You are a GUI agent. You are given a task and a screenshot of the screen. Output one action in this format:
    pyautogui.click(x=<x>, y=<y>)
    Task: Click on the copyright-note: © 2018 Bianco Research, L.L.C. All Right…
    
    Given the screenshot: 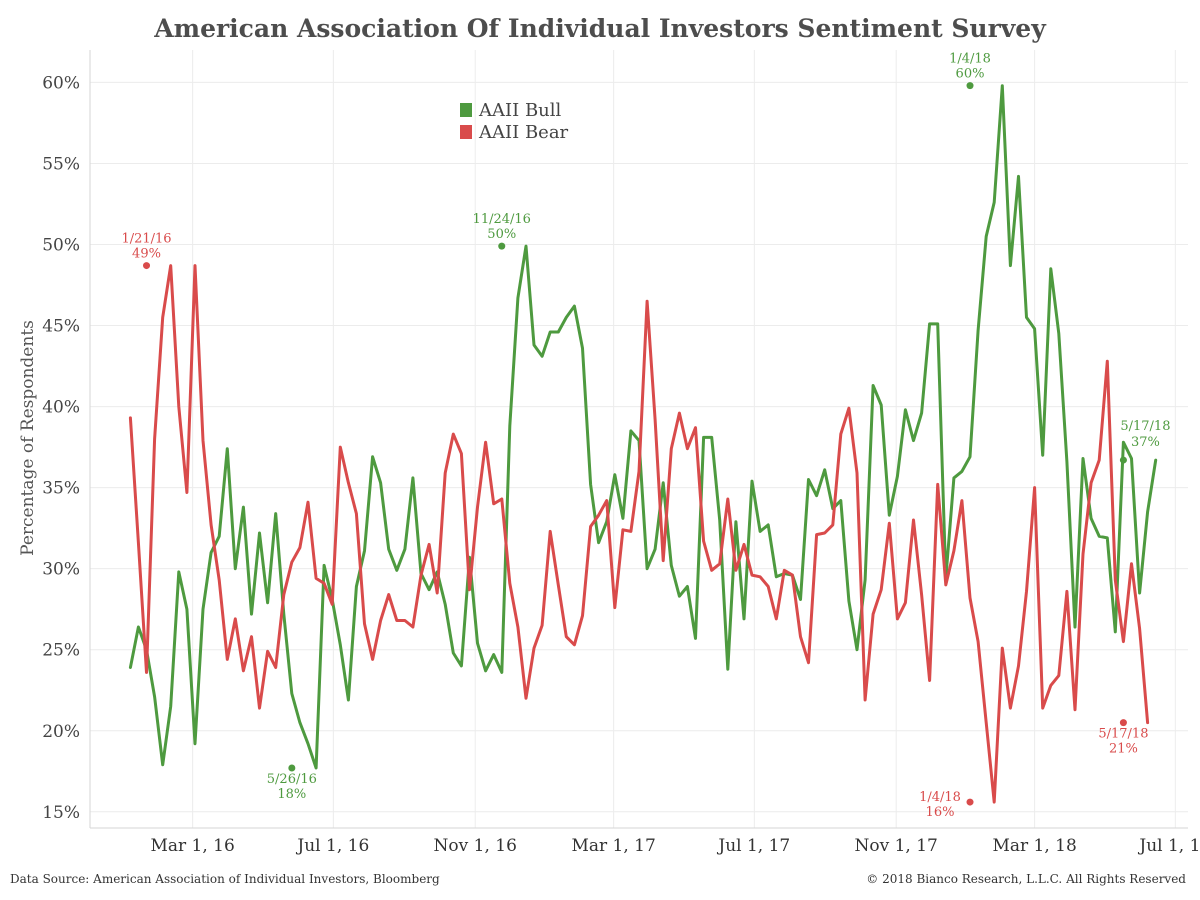 What is the action you would take?
    pyautogui.click(x=1026, y=879)
    